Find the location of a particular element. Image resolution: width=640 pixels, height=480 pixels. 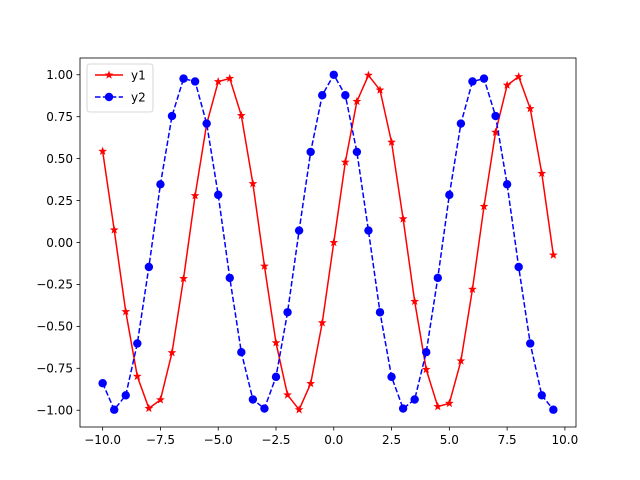

legend: y1 y2 is located at coordinates (120, 88).